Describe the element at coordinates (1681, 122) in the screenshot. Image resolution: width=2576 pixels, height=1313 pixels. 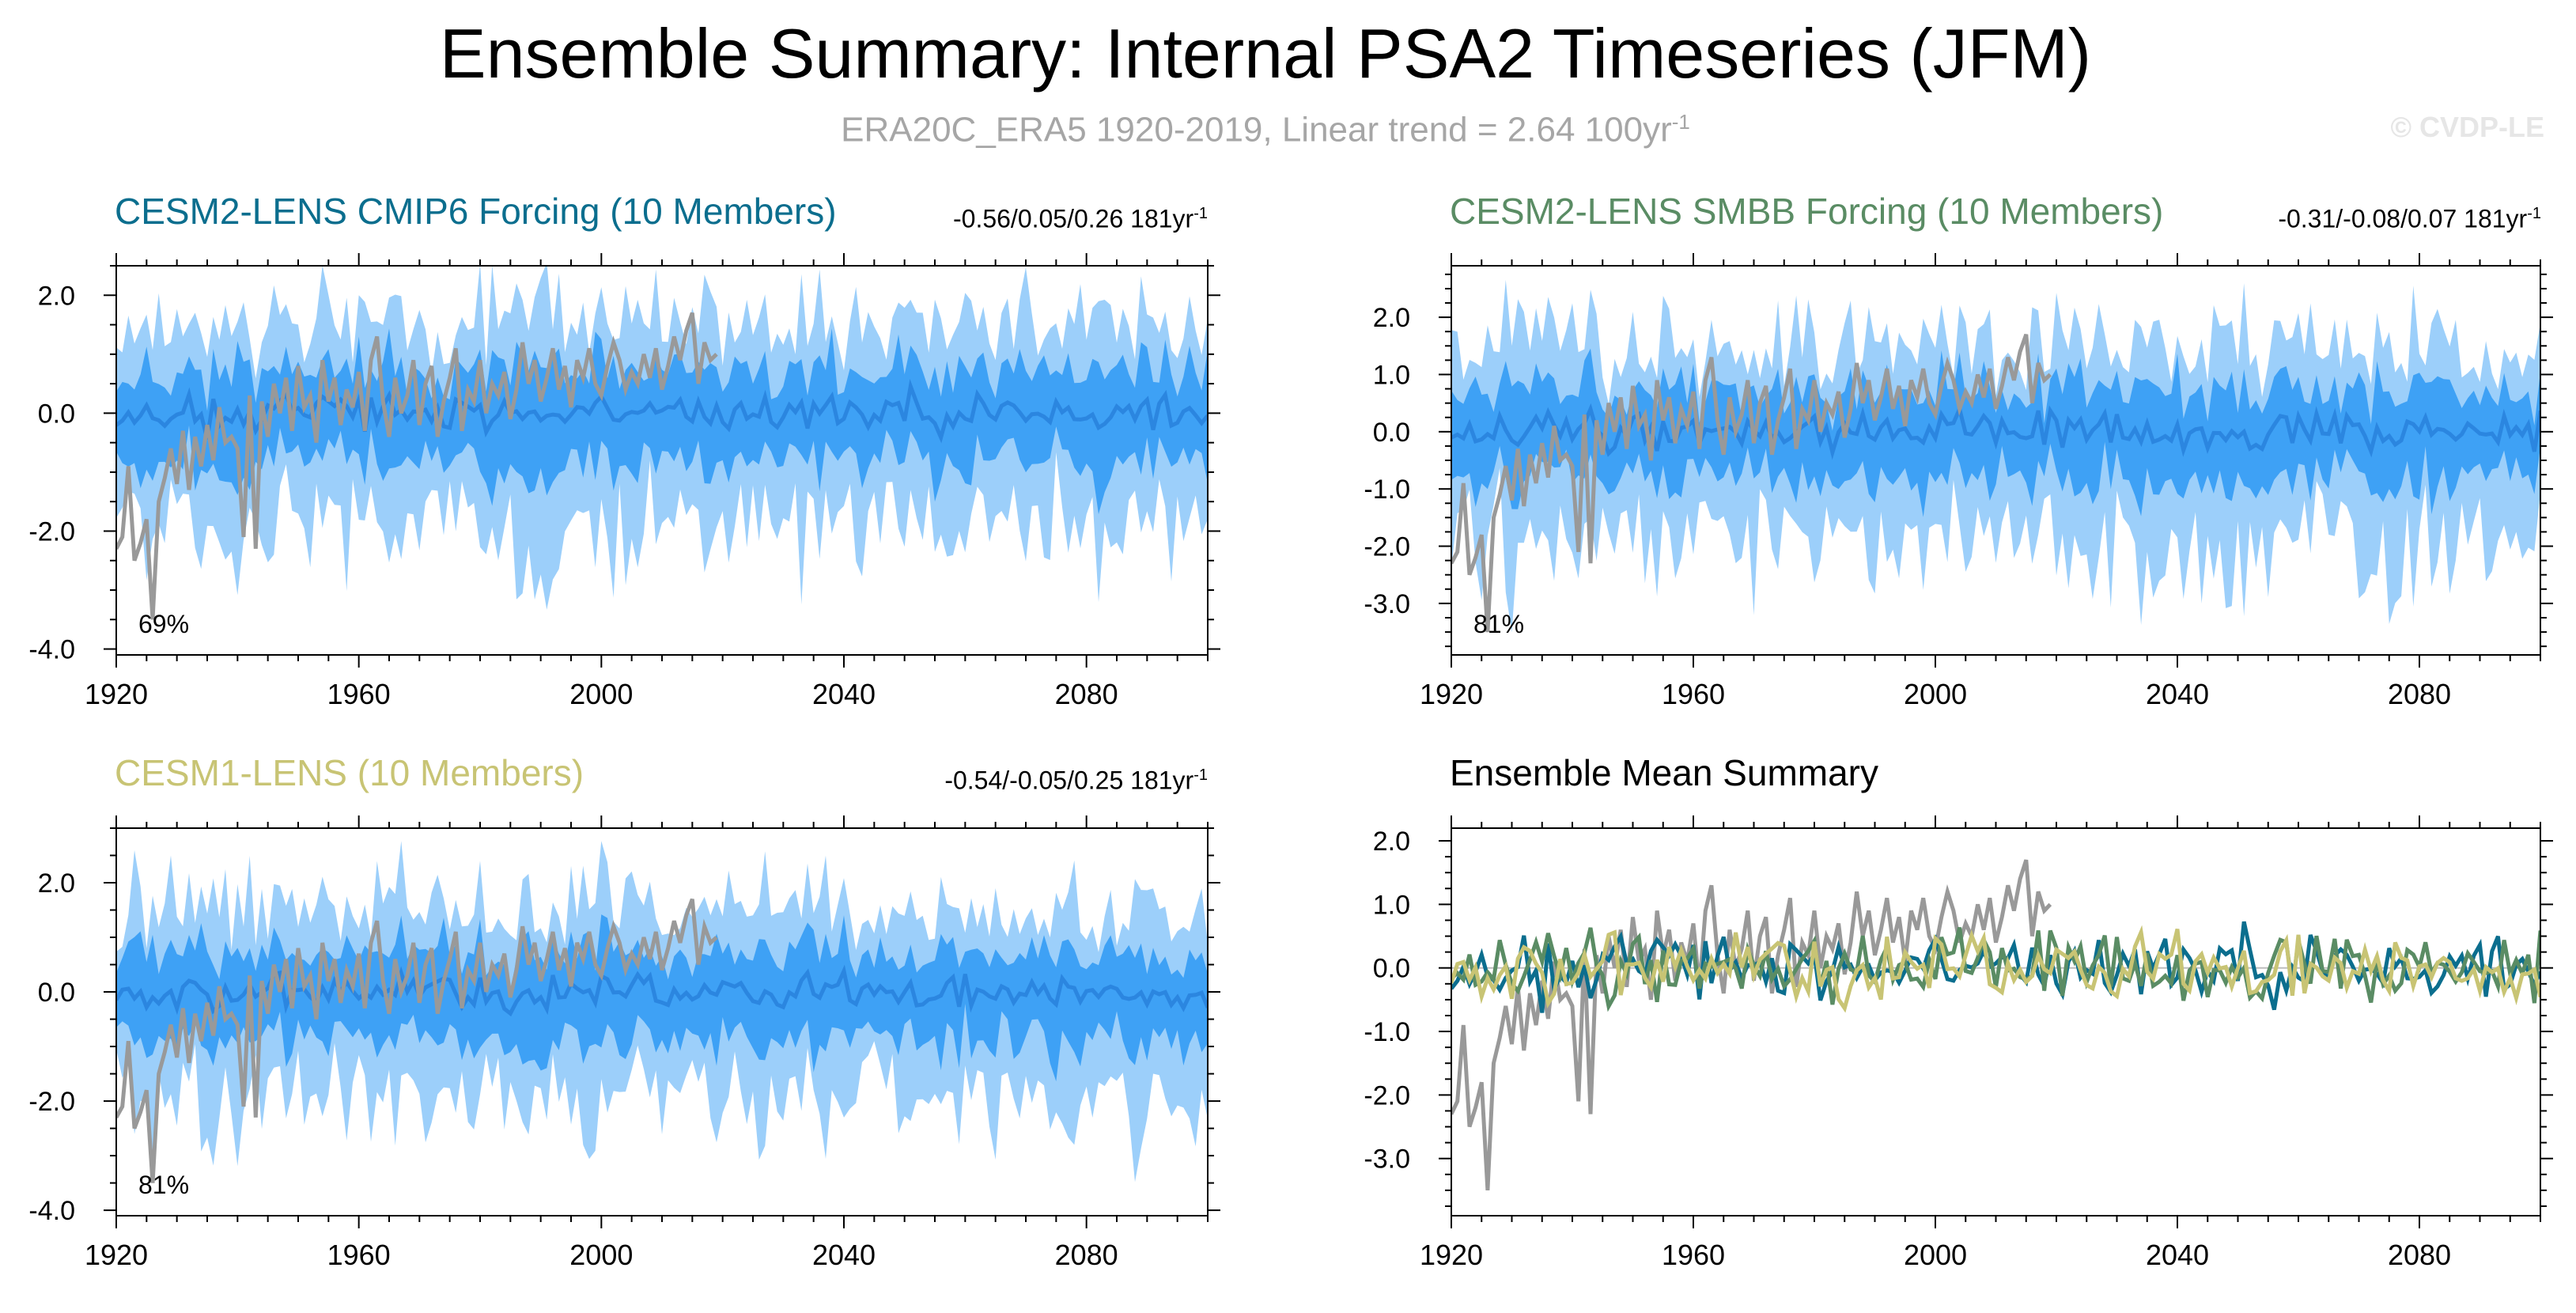
I see `subtitle-superscript: -1` at that location.